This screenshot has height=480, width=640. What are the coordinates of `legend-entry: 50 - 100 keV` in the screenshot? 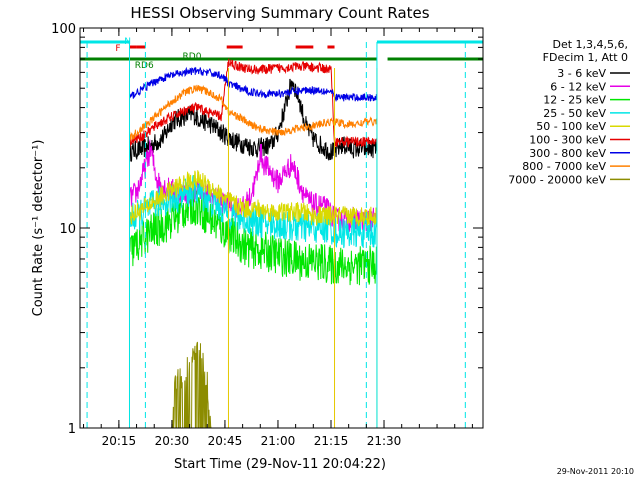 It's located at (571, 126).